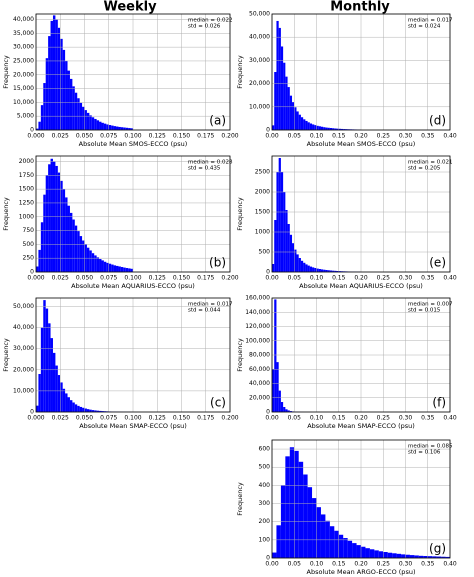 The height and width of the screenshot is (577, 474). Describe the element at coordinates (424, 453) in the screenshot. I see `annotation: std = 0.106` at that location.